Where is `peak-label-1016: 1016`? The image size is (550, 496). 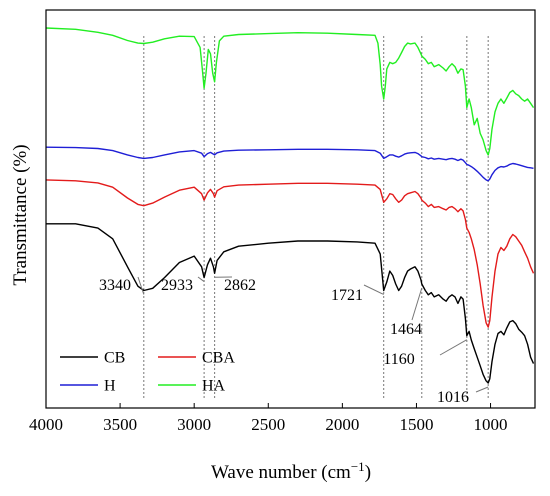 peak-label-1016: 1016 is located at coordinates (453, 397).